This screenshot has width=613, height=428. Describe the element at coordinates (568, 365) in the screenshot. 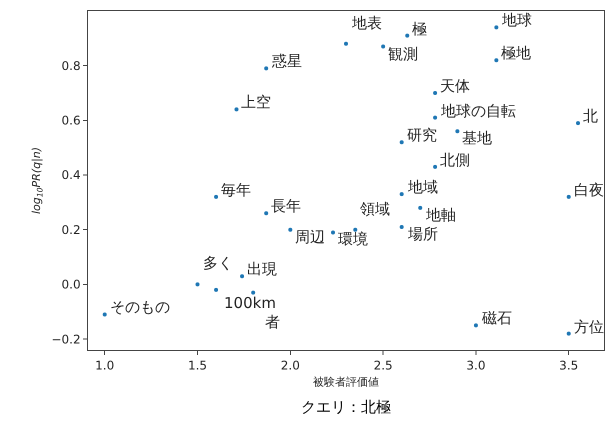

I see `x-tick-label: 3.5` at that location.